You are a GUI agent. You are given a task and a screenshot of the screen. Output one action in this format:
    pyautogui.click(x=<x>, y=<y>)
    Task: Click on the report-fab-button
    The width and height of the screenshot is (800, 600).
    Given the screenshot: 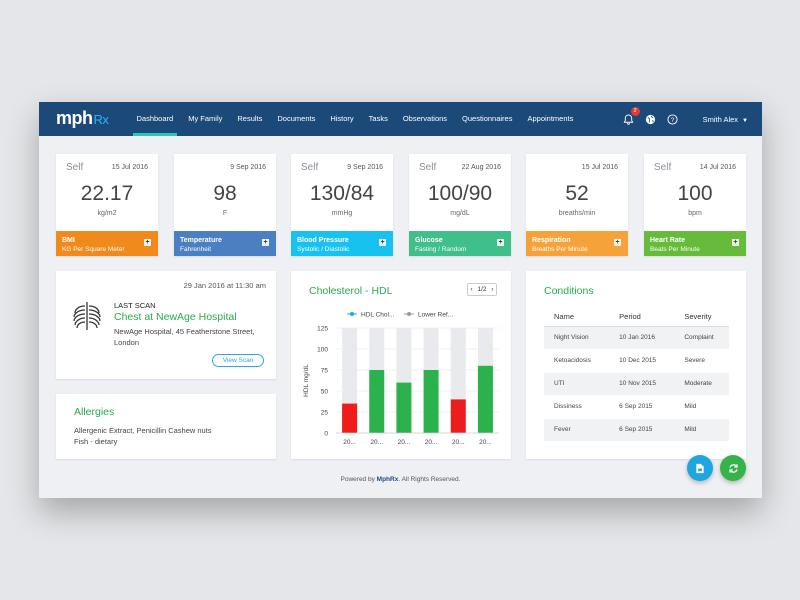 What is the action you would take?
    pyautogui.click(x=700, y=468)
    